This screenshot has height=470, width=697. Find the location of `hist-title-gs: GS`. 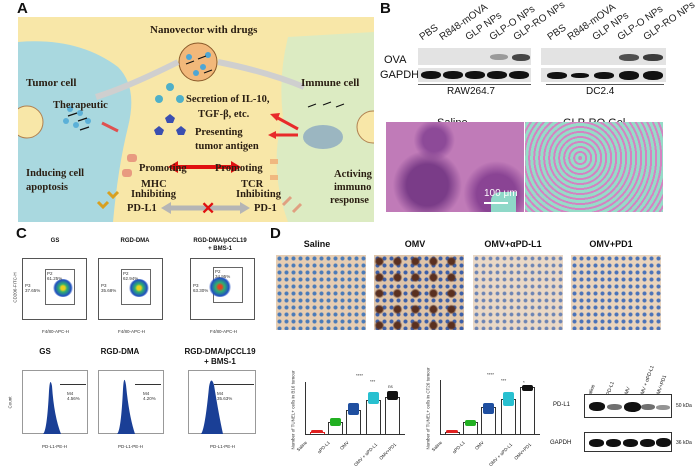

hist-title-gs: GS is located at coordinates (45, 351).